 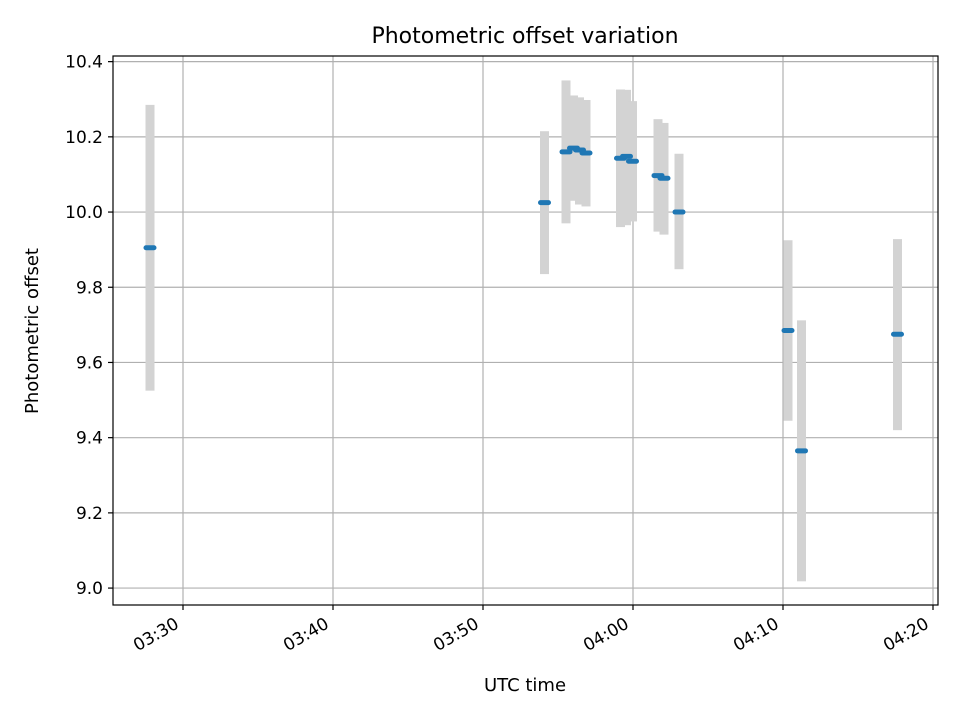 I want to click on y-tick-label: 10.4, so click(x=84, y=63).